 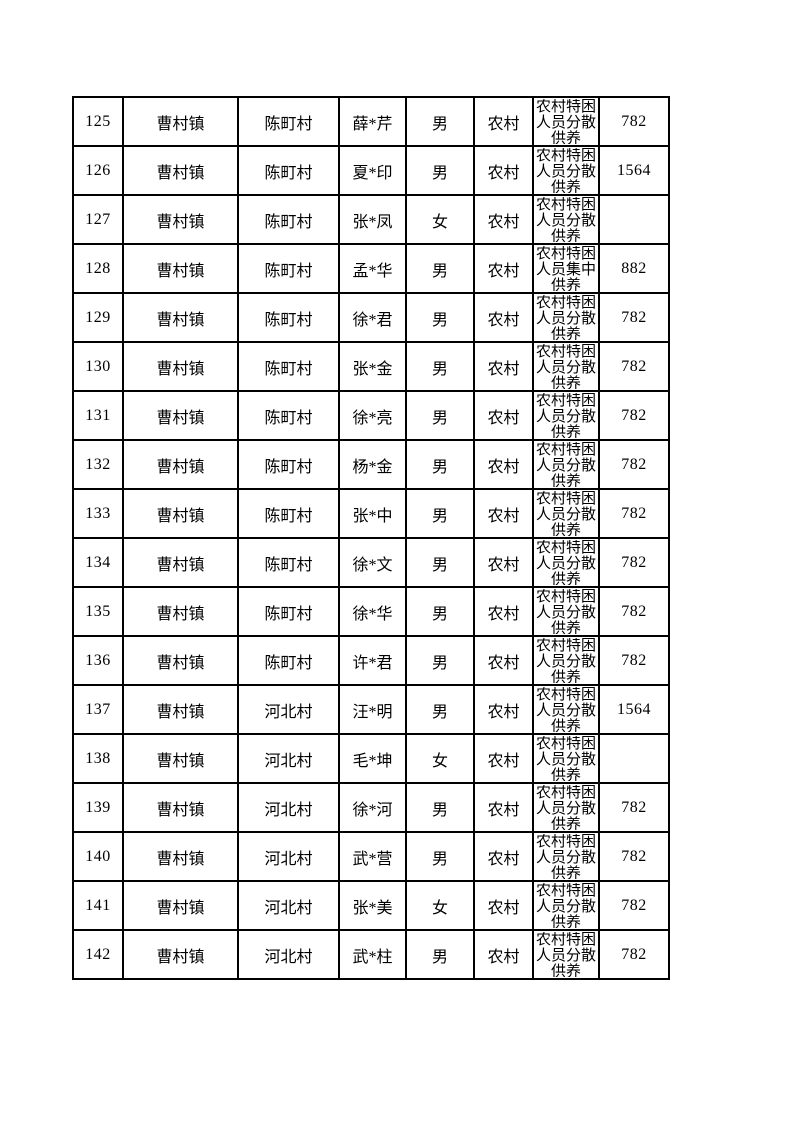 I want to click on row-number-text: 139, so click(x=98, y=807).